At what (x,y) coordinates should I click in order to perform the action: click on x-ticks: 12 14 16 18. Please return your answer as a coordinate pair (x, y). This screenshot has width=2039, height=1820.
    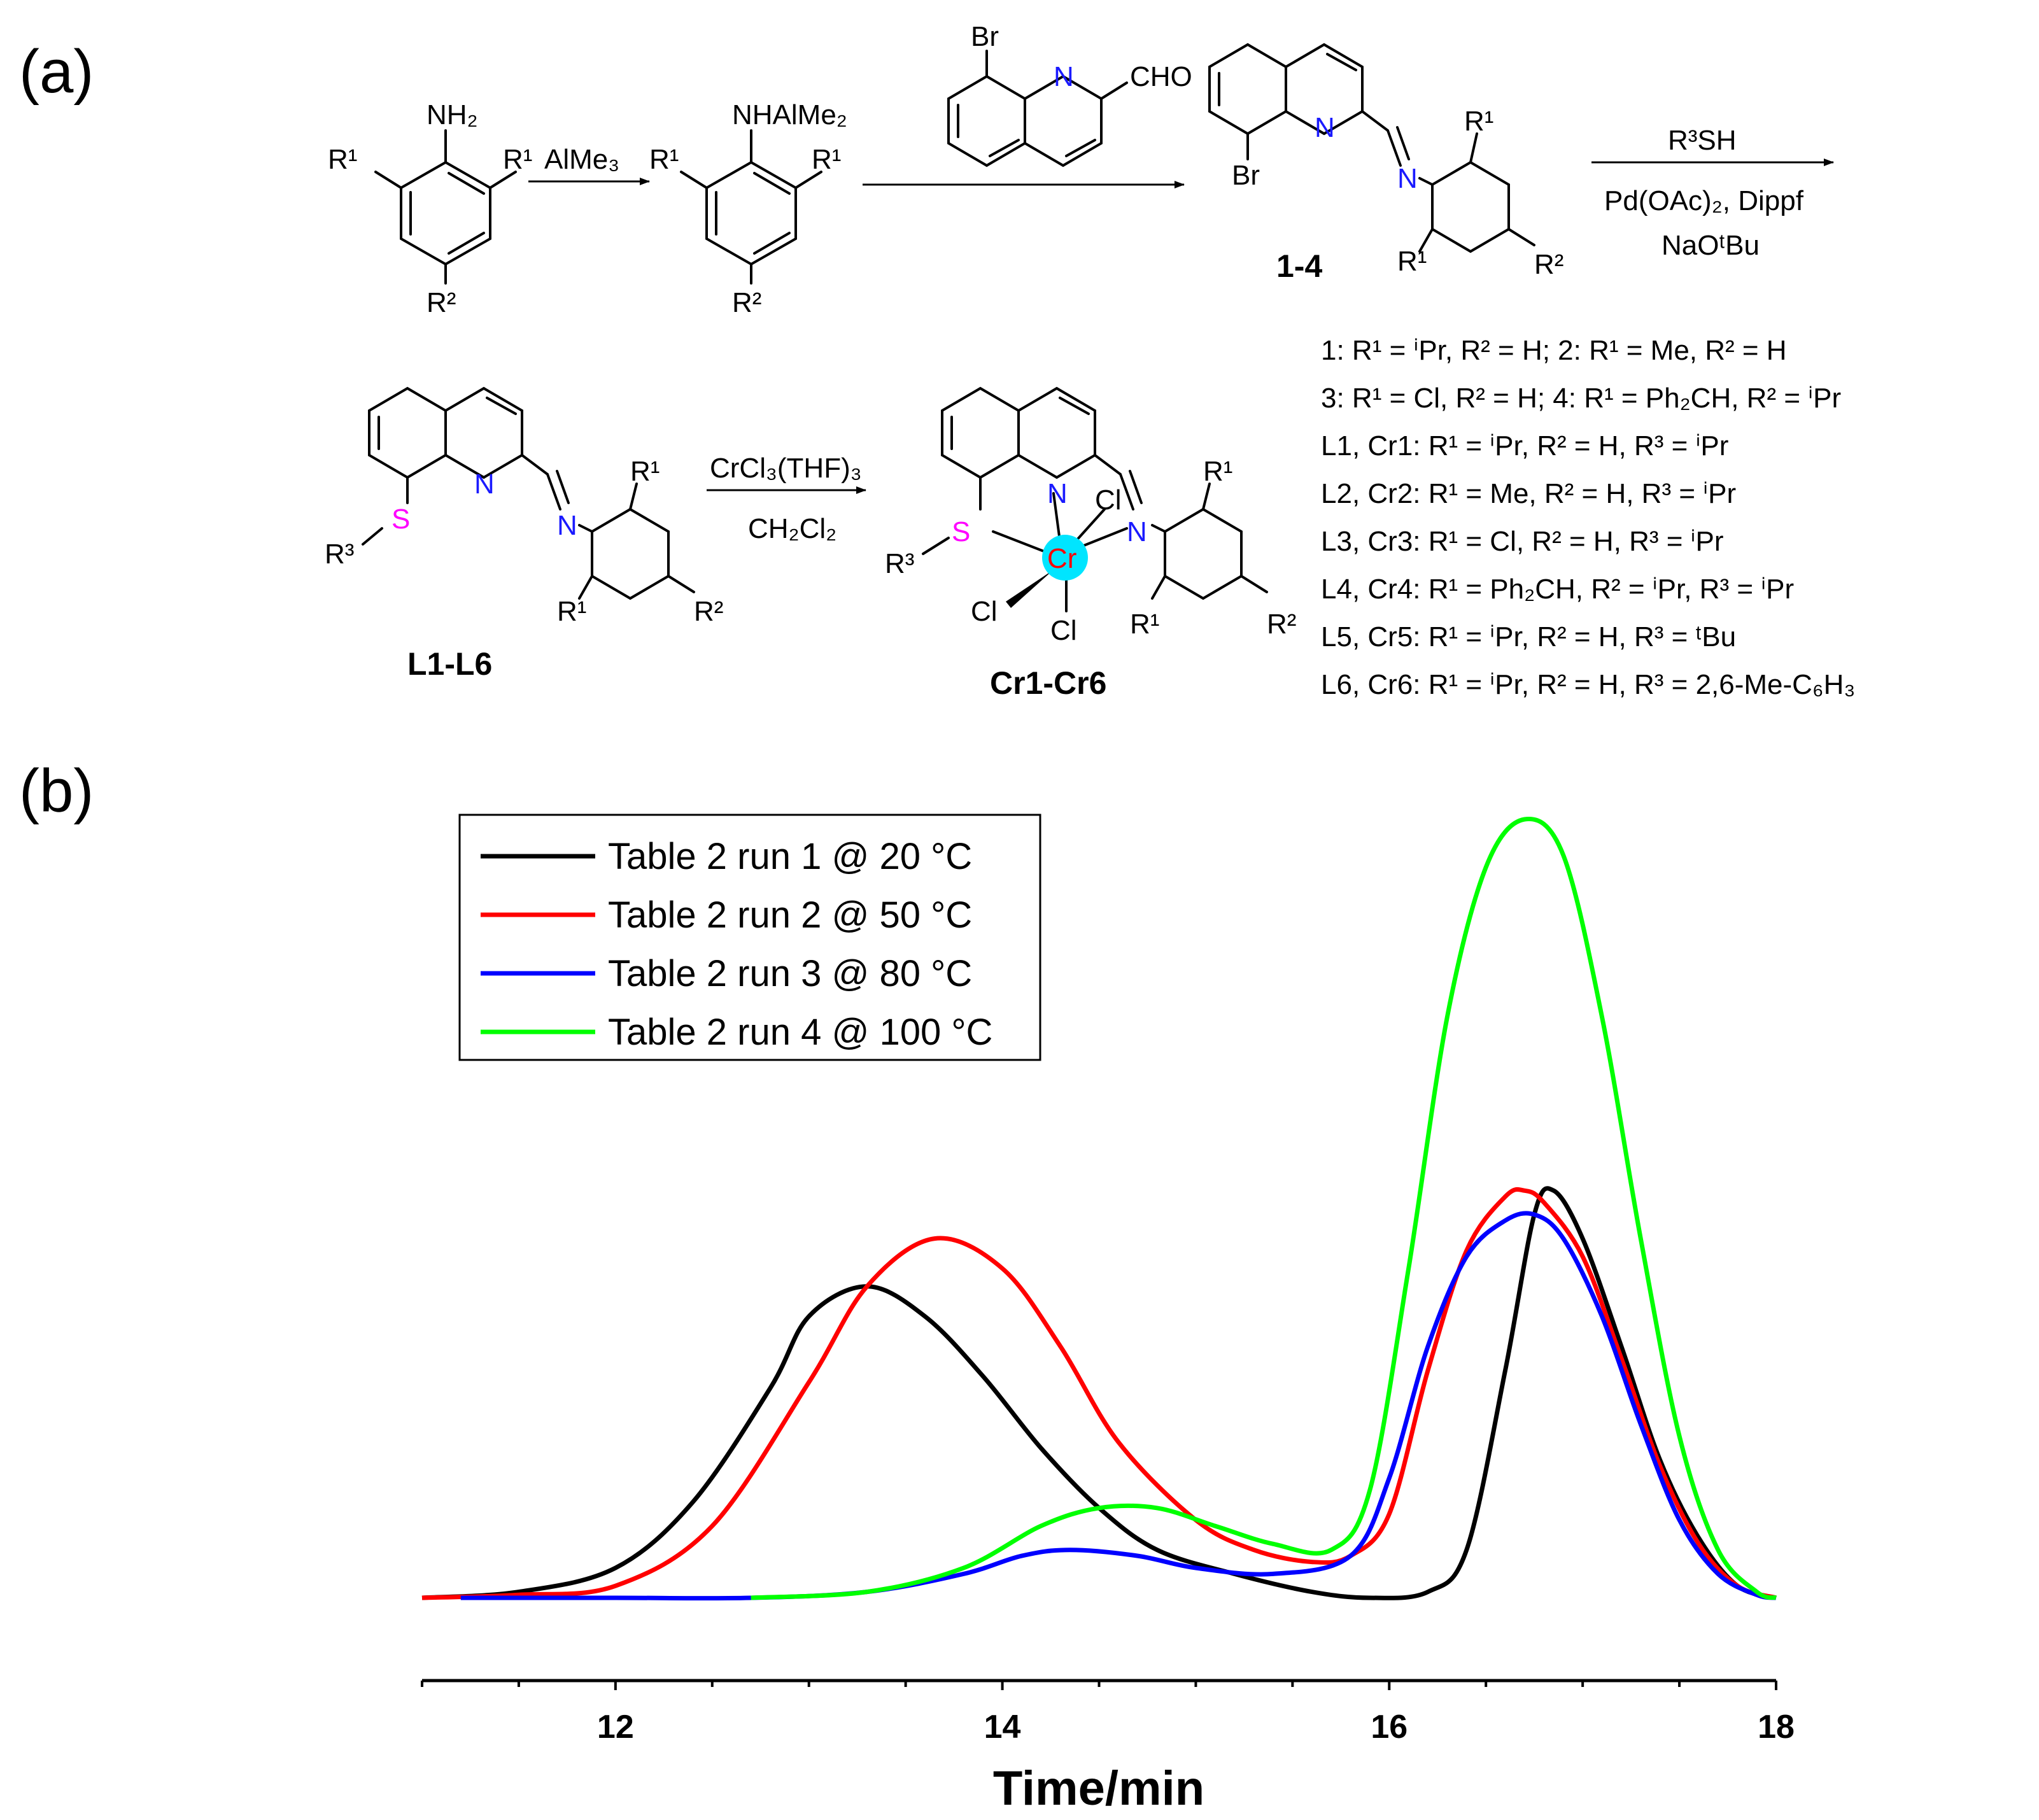
    Looking at the image, I should click on (1108, 1713).